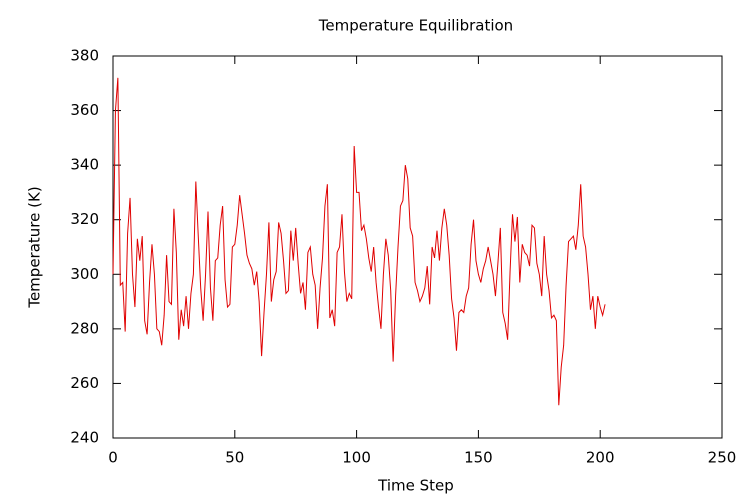 This screenshot has height=500, width=750. Describe the element at coordinates (84, 274) in the screenshot. I see `y-tick-label: 300` at that location.